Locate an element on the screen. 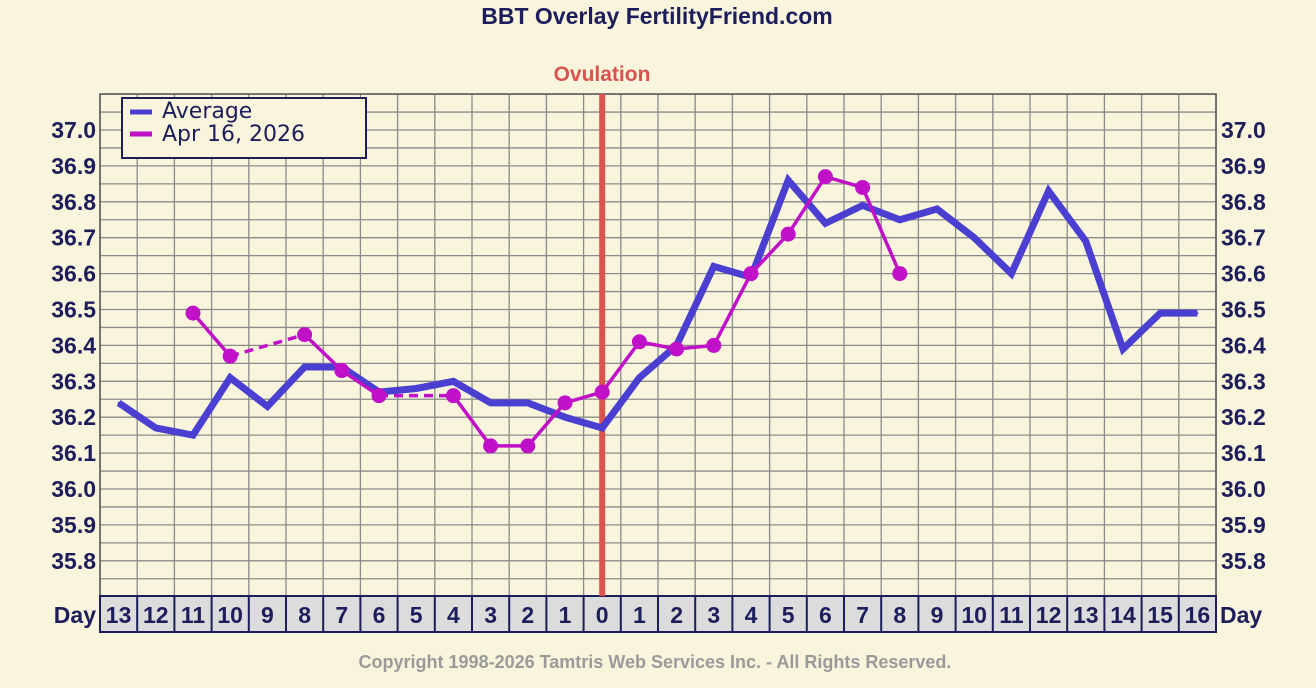 Image resolution: width=1316 pixels, height=688 pixels. y-tick-label-left: 36.8 is located at coordinates (73, 202).